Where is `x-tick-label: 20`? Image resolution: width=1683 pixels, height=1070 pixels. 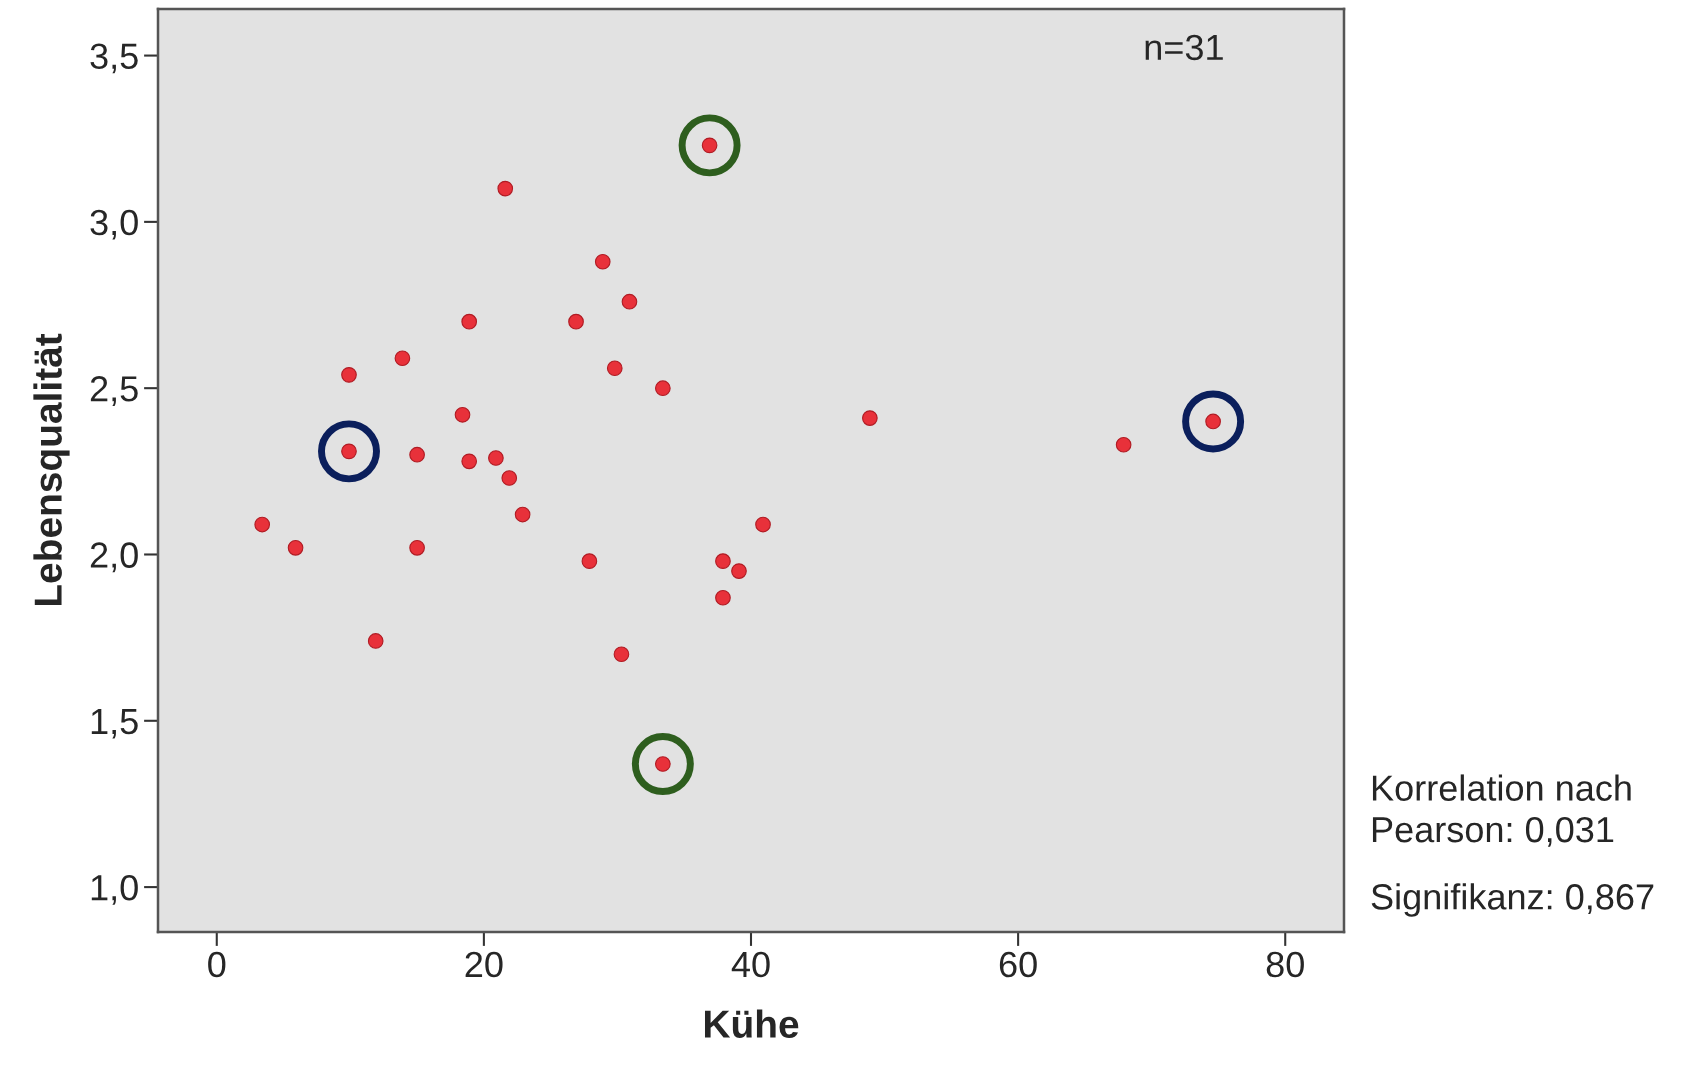
x-tick-label: 20 is located at coordinates (484, 964).